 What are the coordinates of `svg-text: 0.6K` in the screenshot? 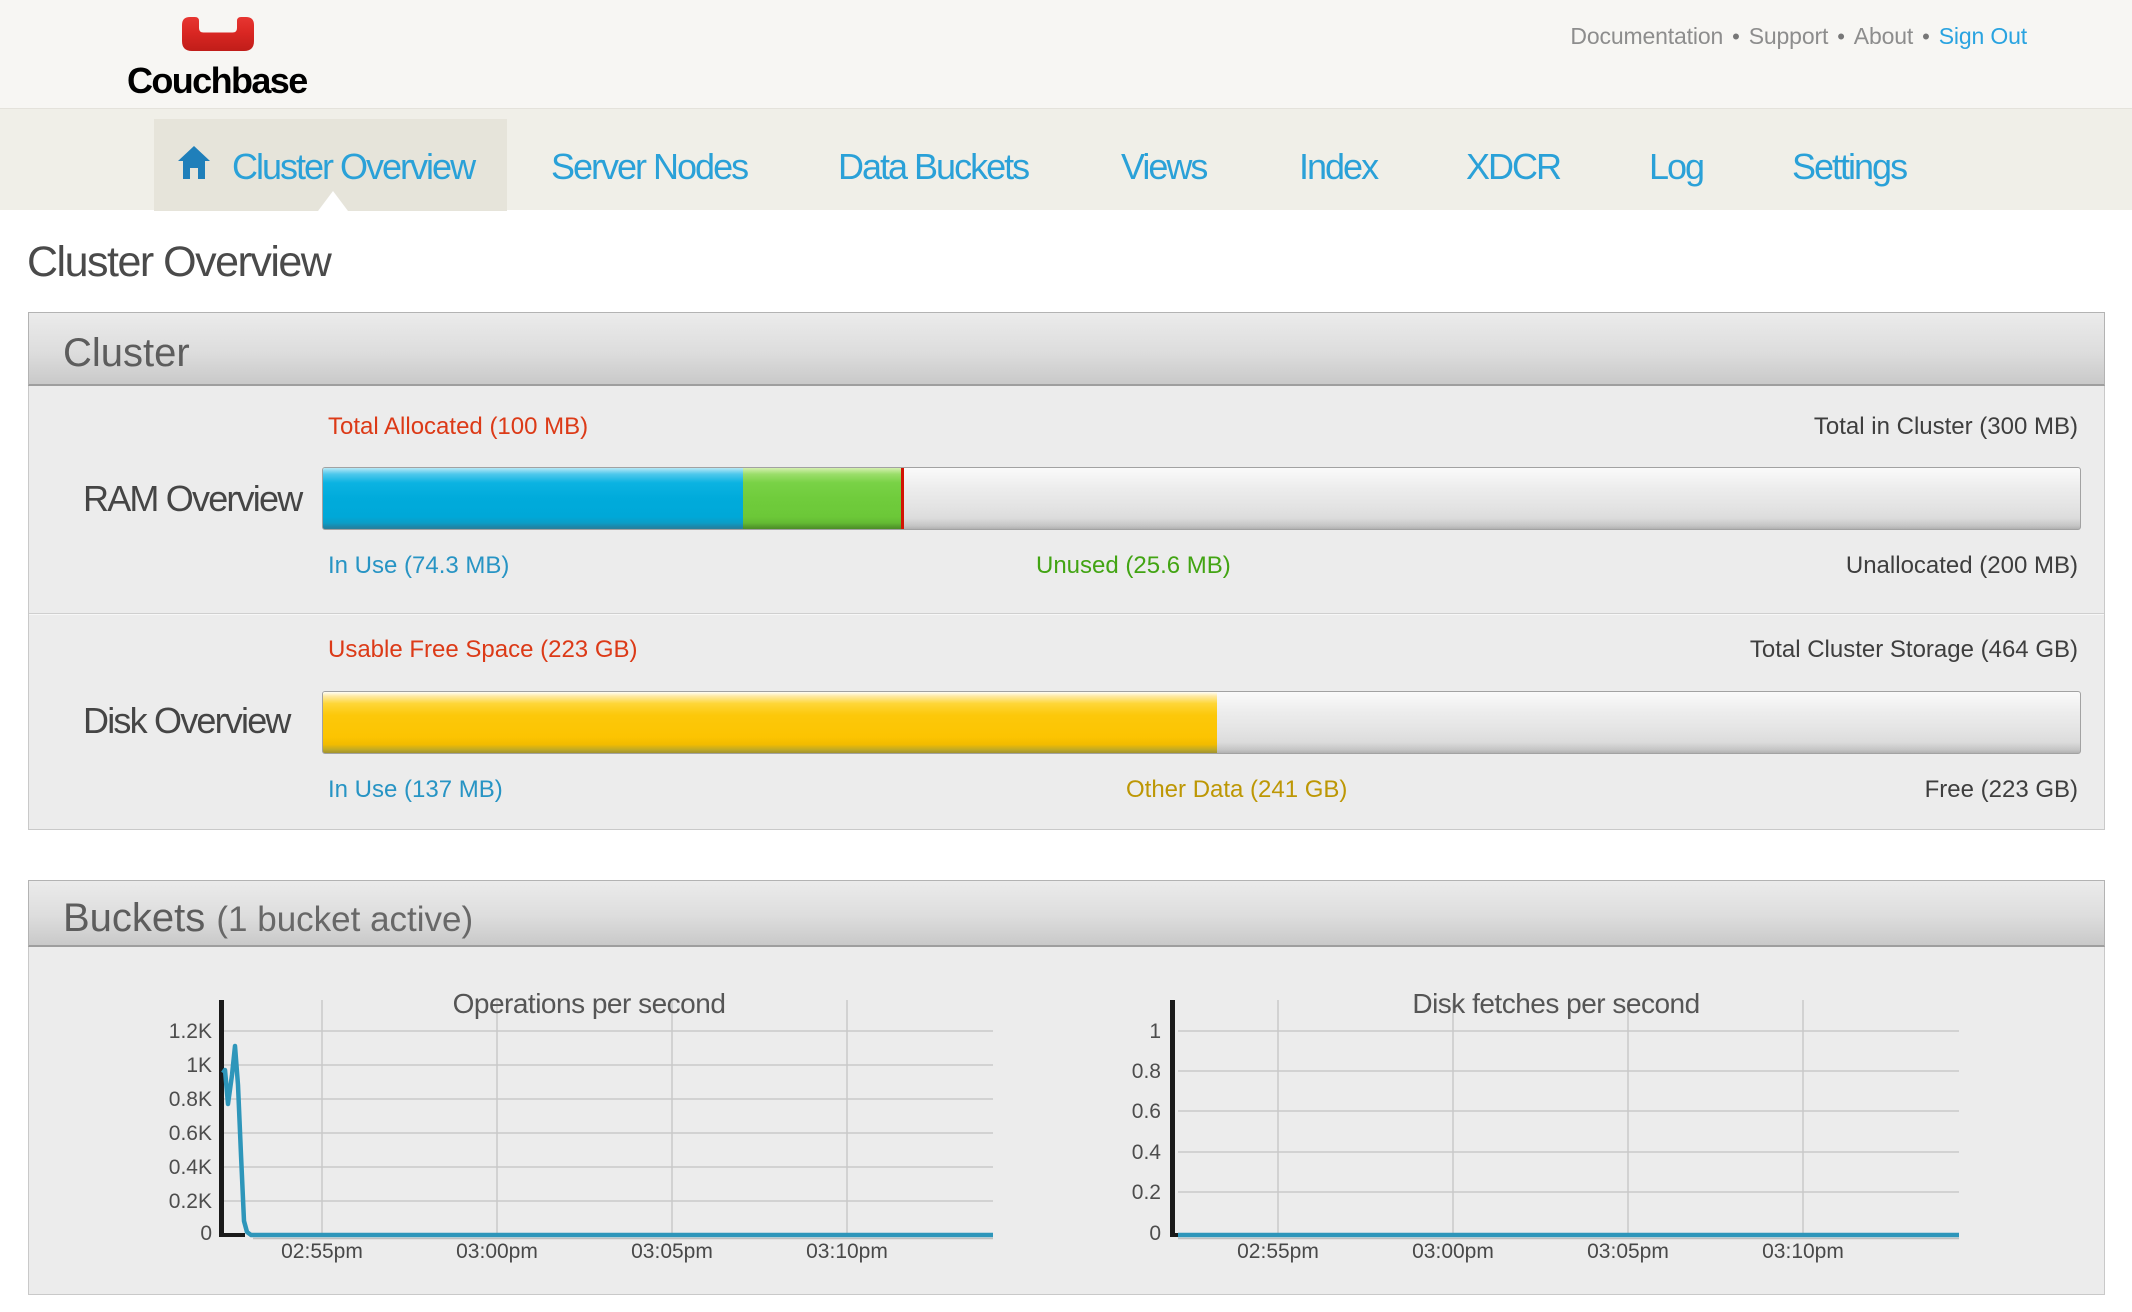 It's located at (190, 1133).